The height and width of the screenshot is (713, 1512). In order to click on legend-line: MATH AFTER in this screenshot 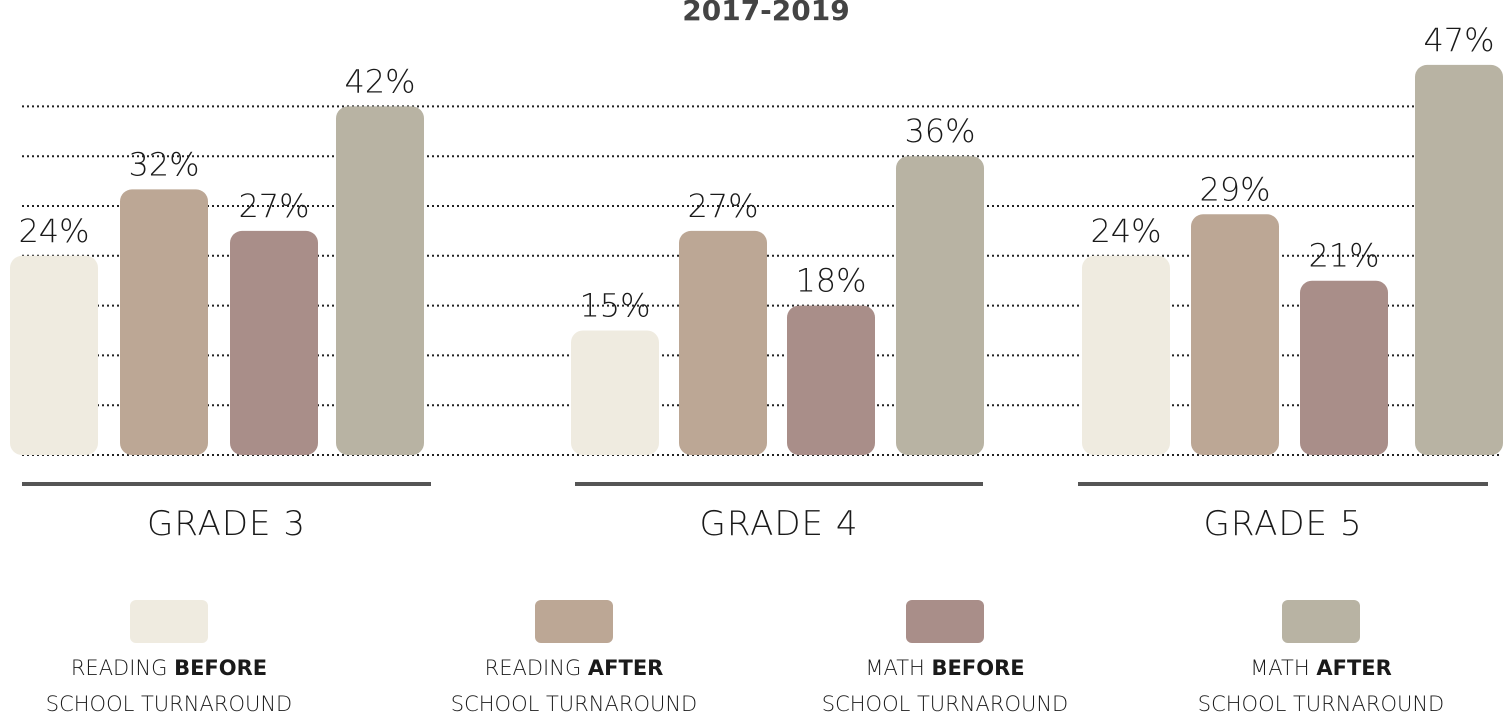, I will do `click(1321, 668)`.